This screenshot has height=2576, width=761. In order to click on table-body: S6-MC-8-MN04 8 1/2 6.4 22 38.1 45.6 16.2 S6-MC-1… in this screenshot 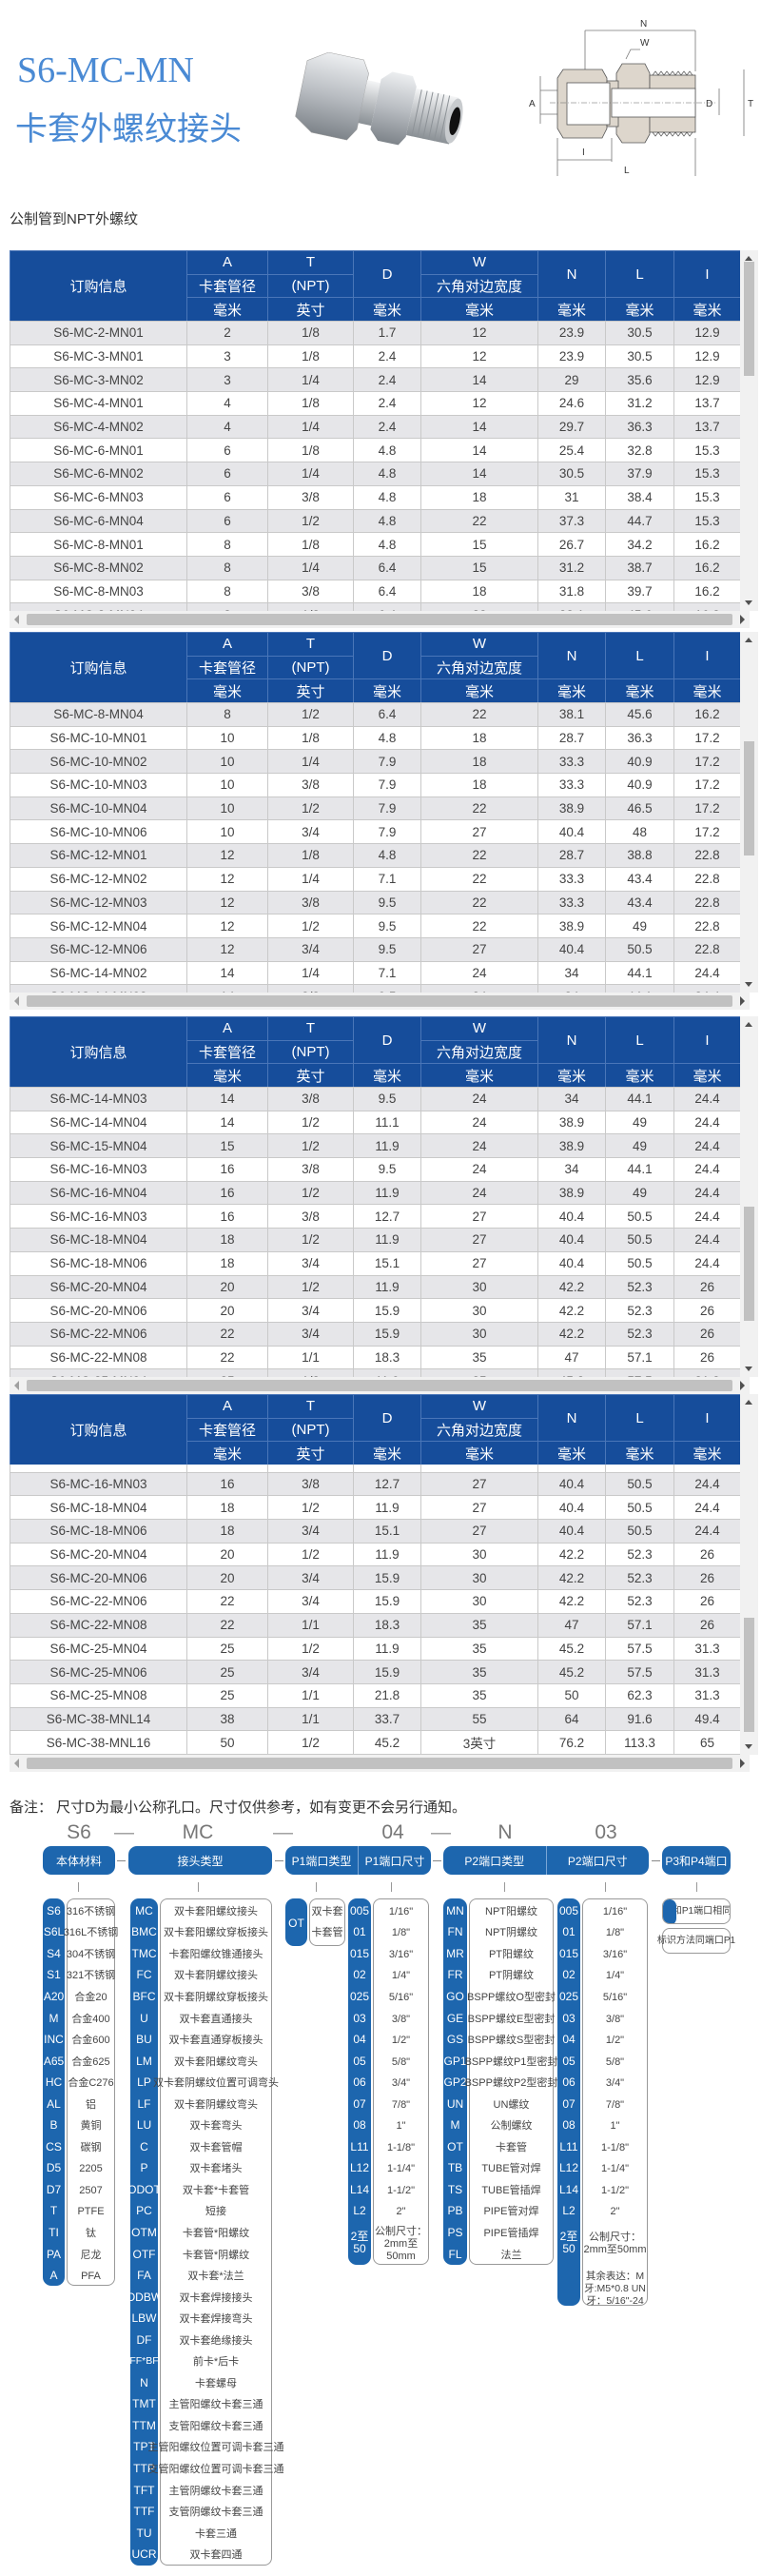, I will do `click(375, 847)`.